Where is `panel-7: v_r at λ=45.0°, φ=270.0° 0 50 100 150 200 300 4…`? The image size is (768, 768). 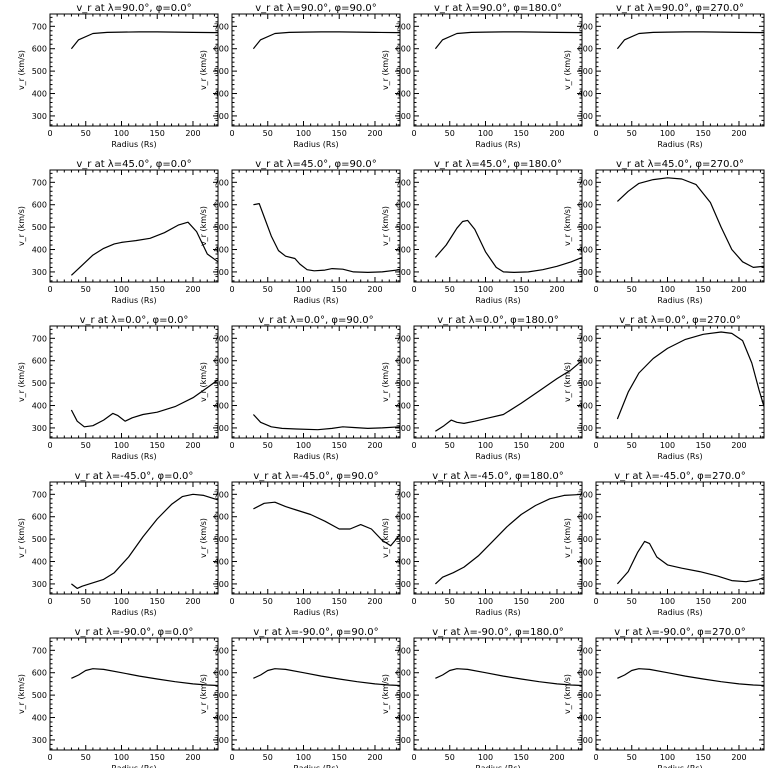 panel-7: v_r at λ=45.0°, φ=270.0° 0 50 100 150 200 300 4… is located at coordinates (664, 232).